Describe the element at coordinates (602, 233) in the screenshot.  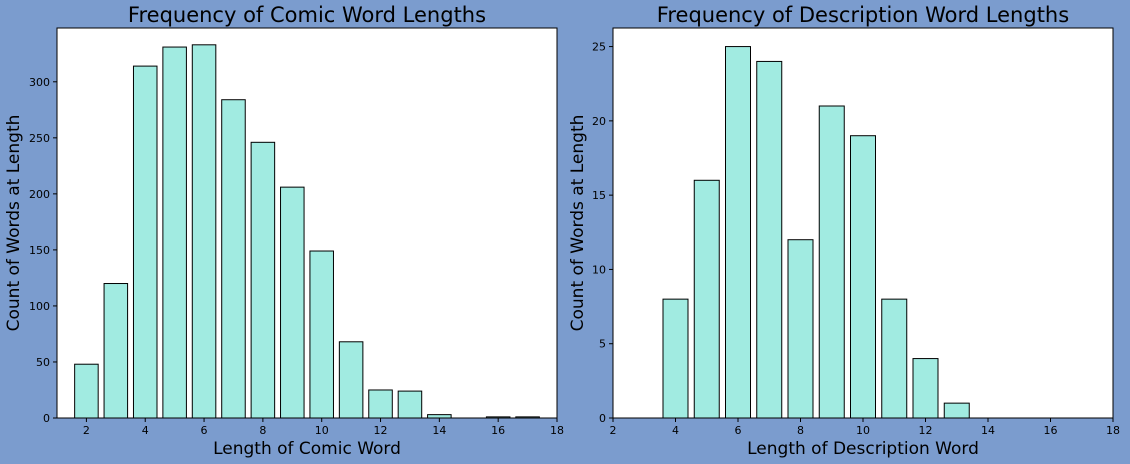
I see `y-axis-ticks: 0 5 10 15 20 25` at that location.